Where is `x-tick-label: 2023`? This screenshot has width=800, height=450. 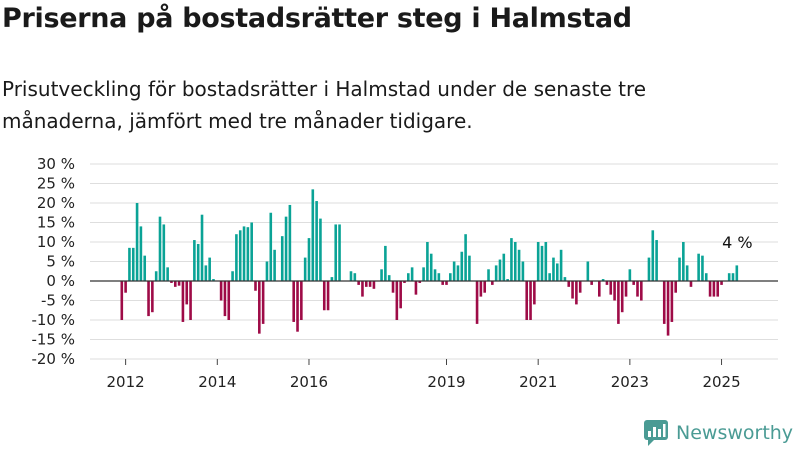
x-tick-label: 2023 is located at coordinates (630, 382).